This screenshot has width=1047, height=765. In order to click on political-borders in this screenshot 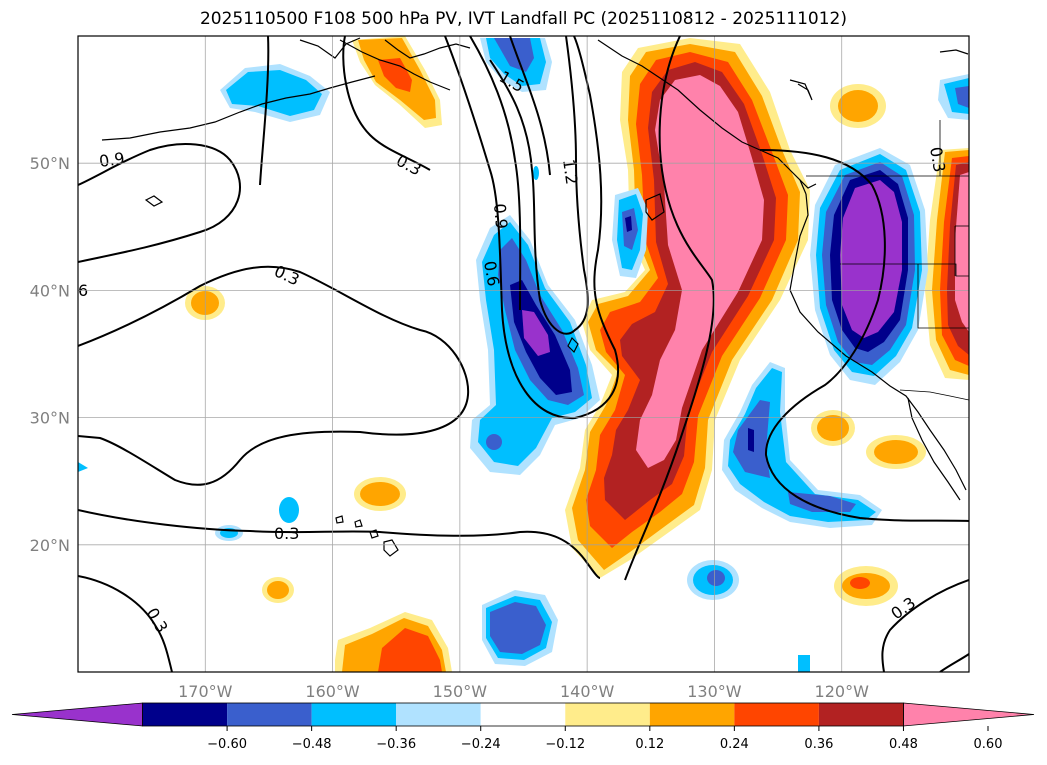, I will do `click(887, 260)`.